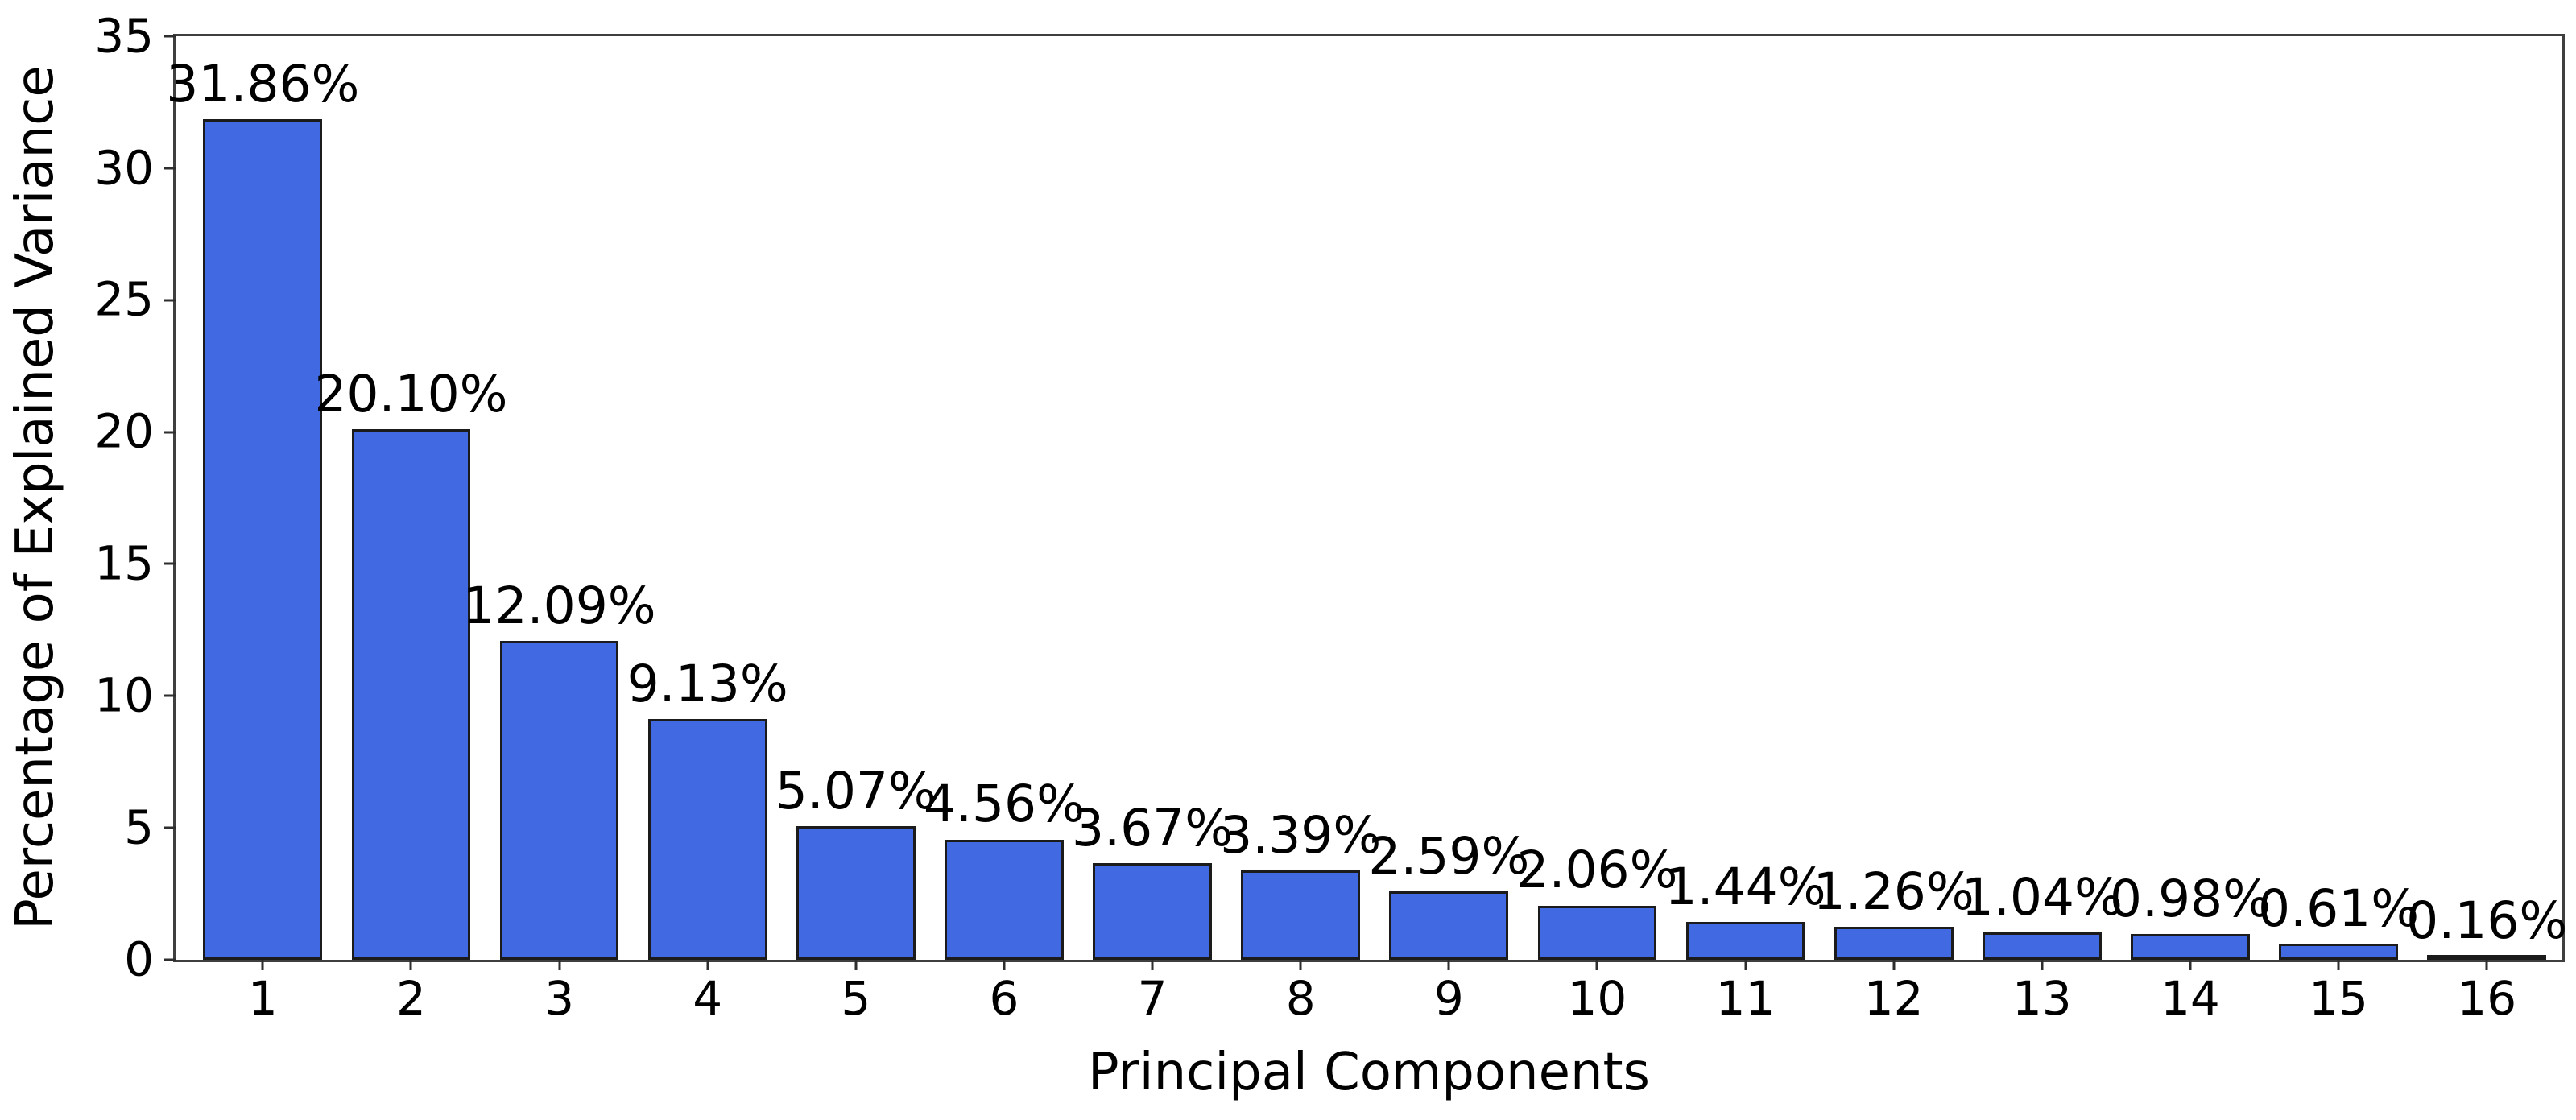 This screenshot has width=2576, height=1120. Describe the element at coordinates (1893, 998) in the screenshot. I see `x-tick-label: 12` at that location.